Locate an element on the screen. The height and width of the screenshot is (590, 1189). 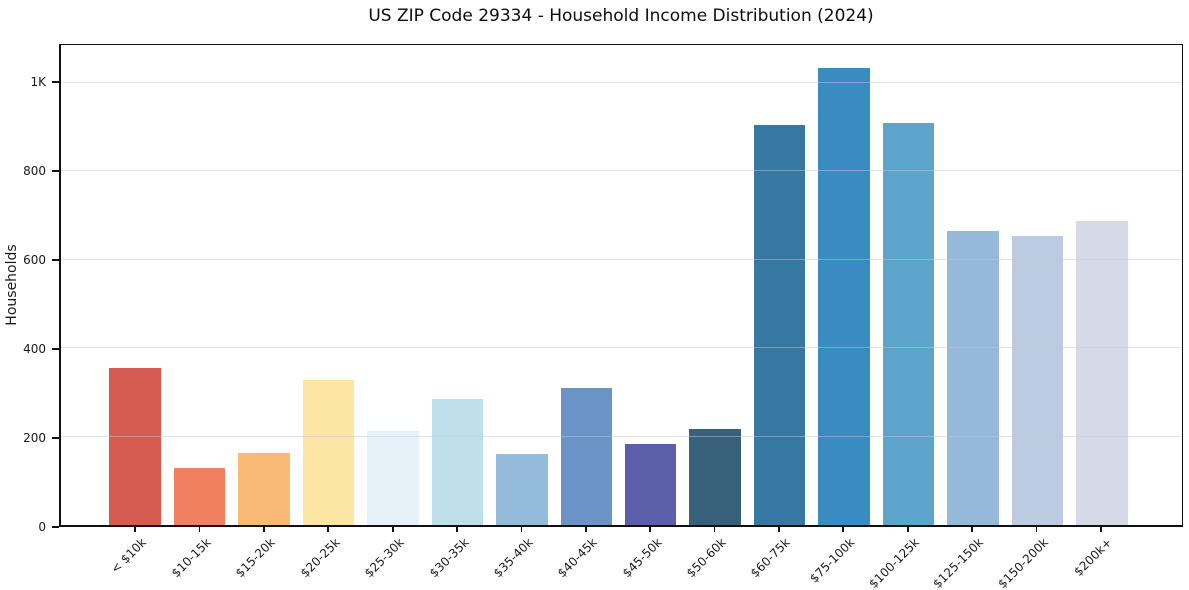
bar-10k is located at coordinates (135, 446).